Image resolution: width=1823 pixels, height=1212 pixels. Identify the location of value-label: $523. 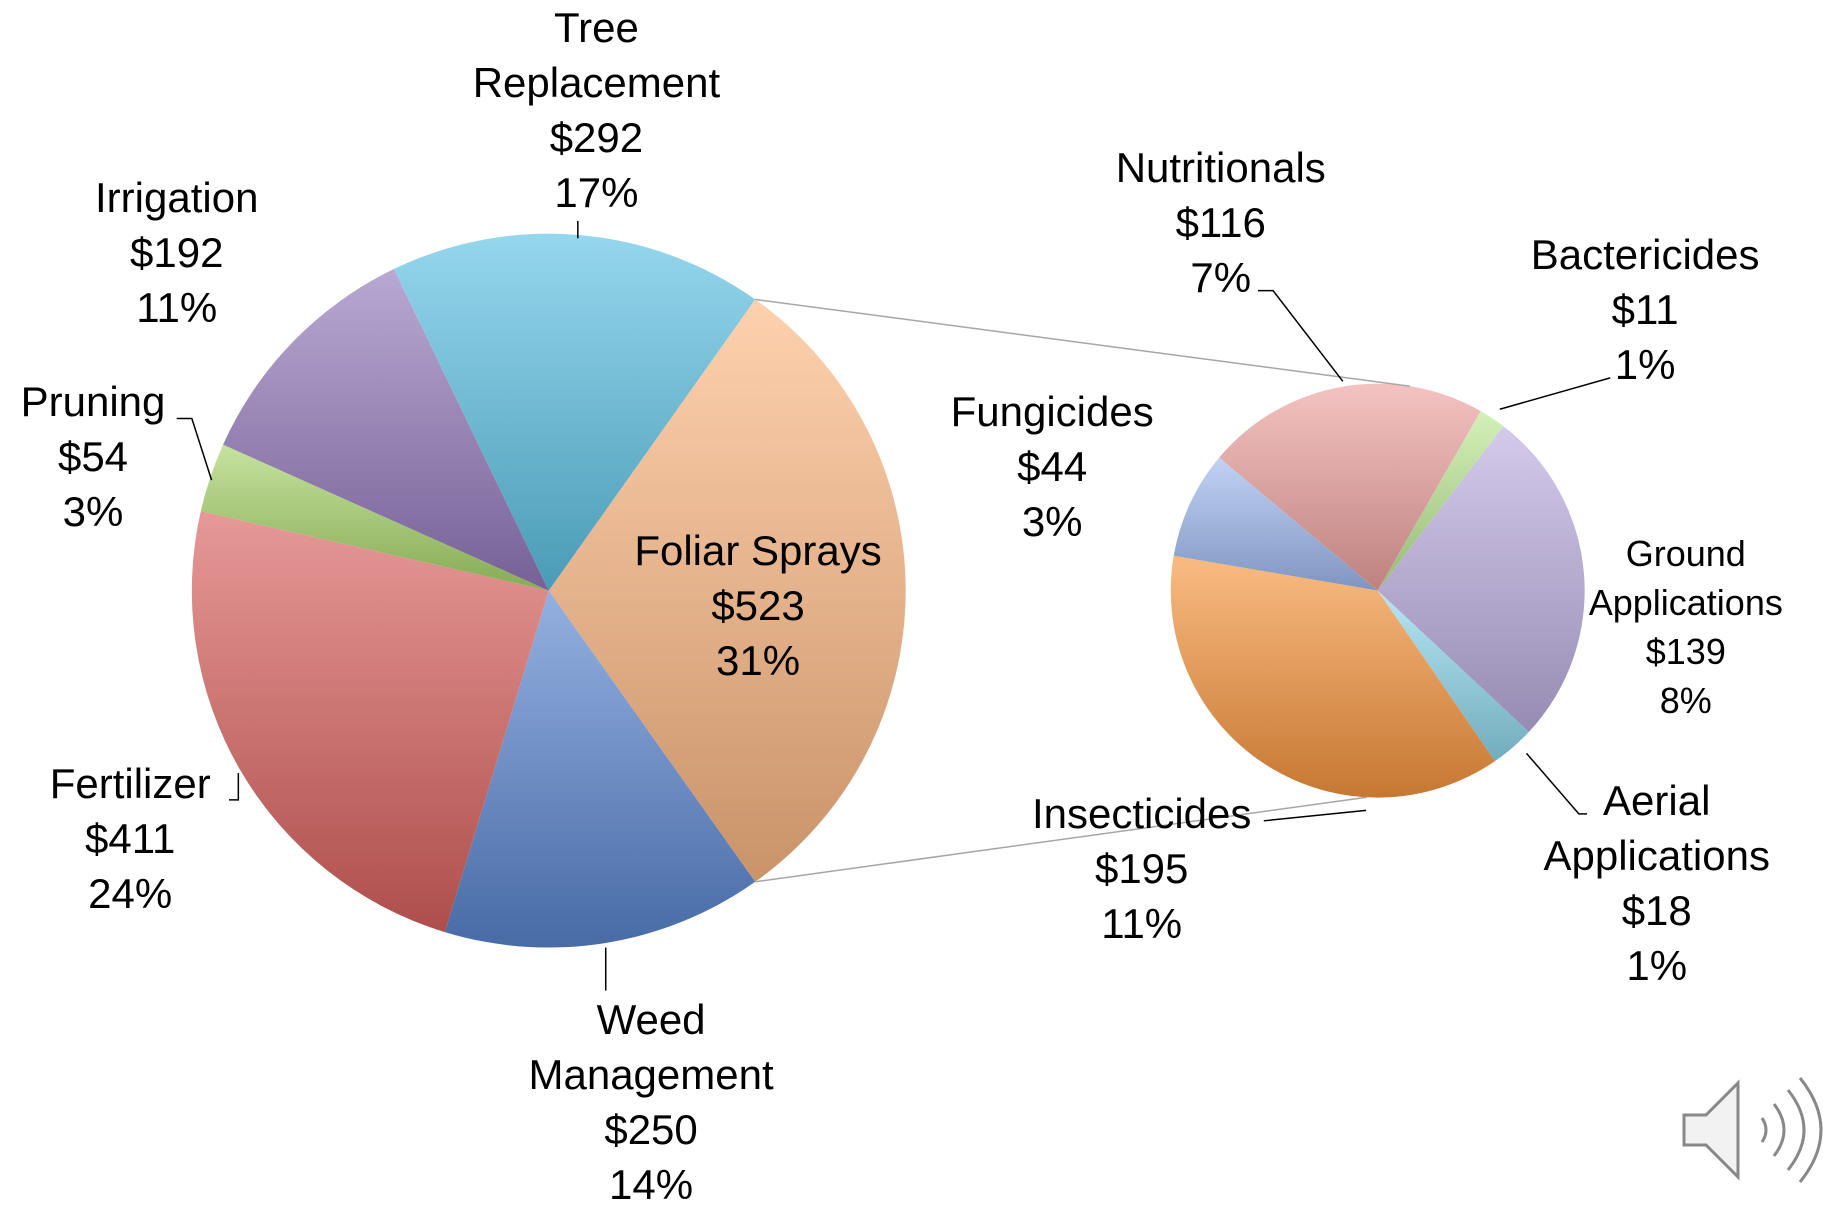
(758, 606).